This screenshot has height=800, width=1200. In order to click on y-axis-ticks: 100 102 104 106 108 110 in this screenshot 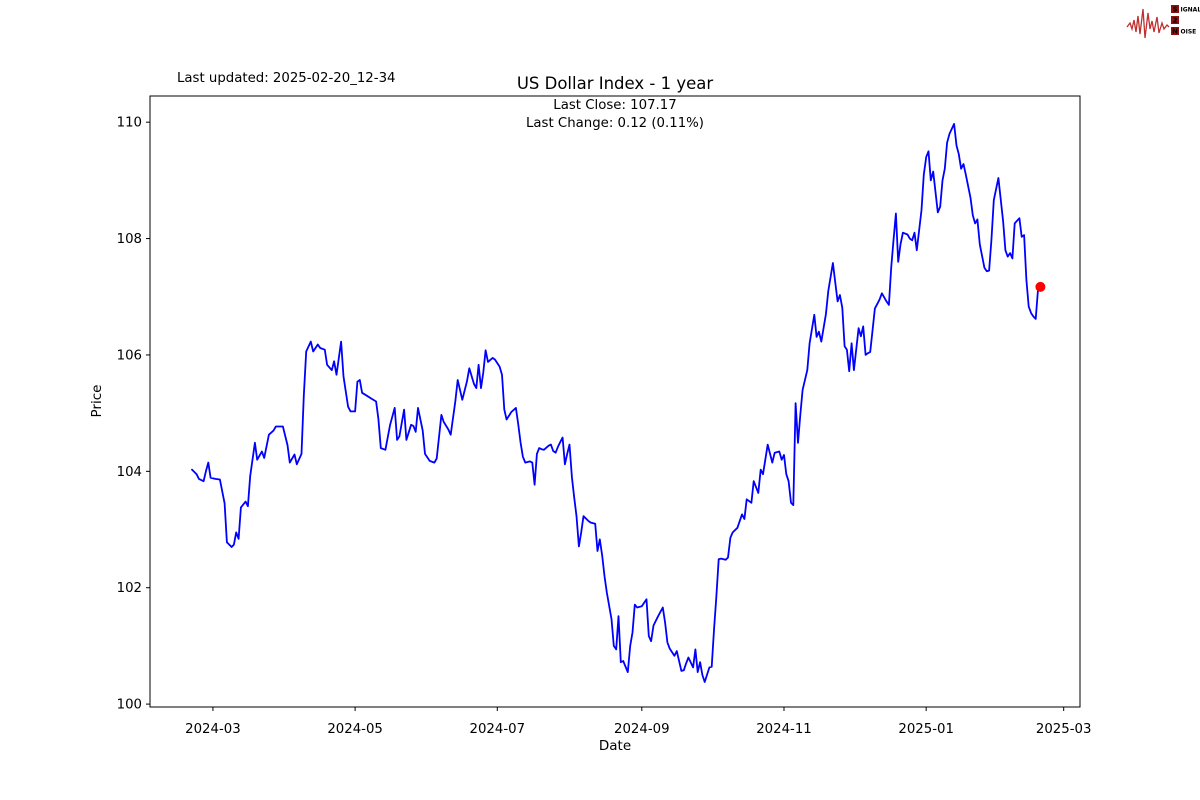, I will do `click(133, 414)`.